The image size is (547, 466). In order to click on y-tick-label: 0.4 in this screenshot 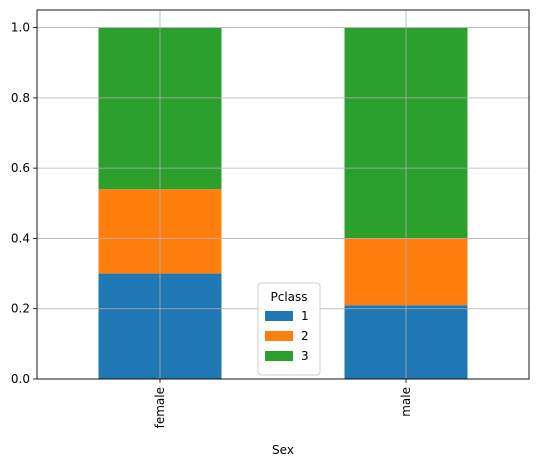, I will do `click(20, 238)`.